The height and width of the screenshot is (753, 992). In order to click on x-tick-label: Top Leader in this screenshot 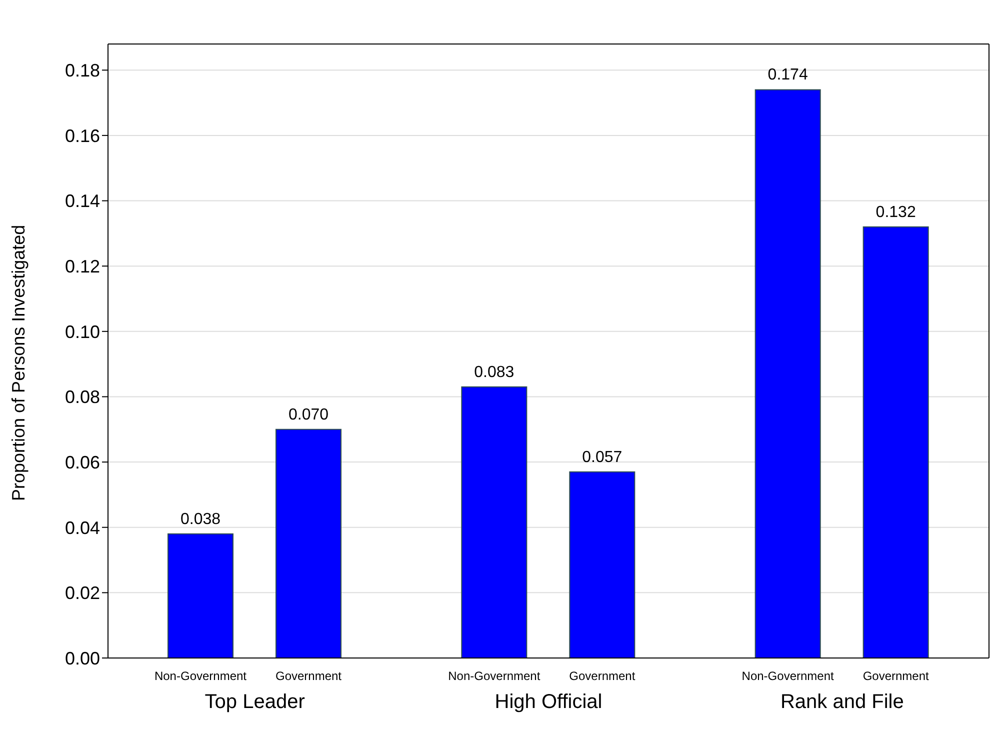, I will do `click(255, 702)`.